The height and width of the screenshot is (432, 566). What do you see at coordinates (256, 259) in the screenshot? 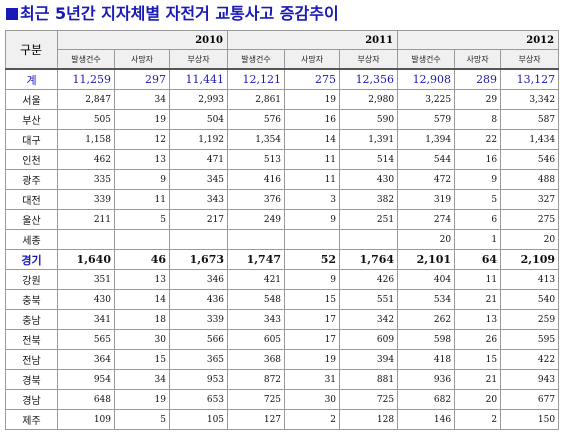
I see `value-cell: 1,747` at bounding box center [256, 259].